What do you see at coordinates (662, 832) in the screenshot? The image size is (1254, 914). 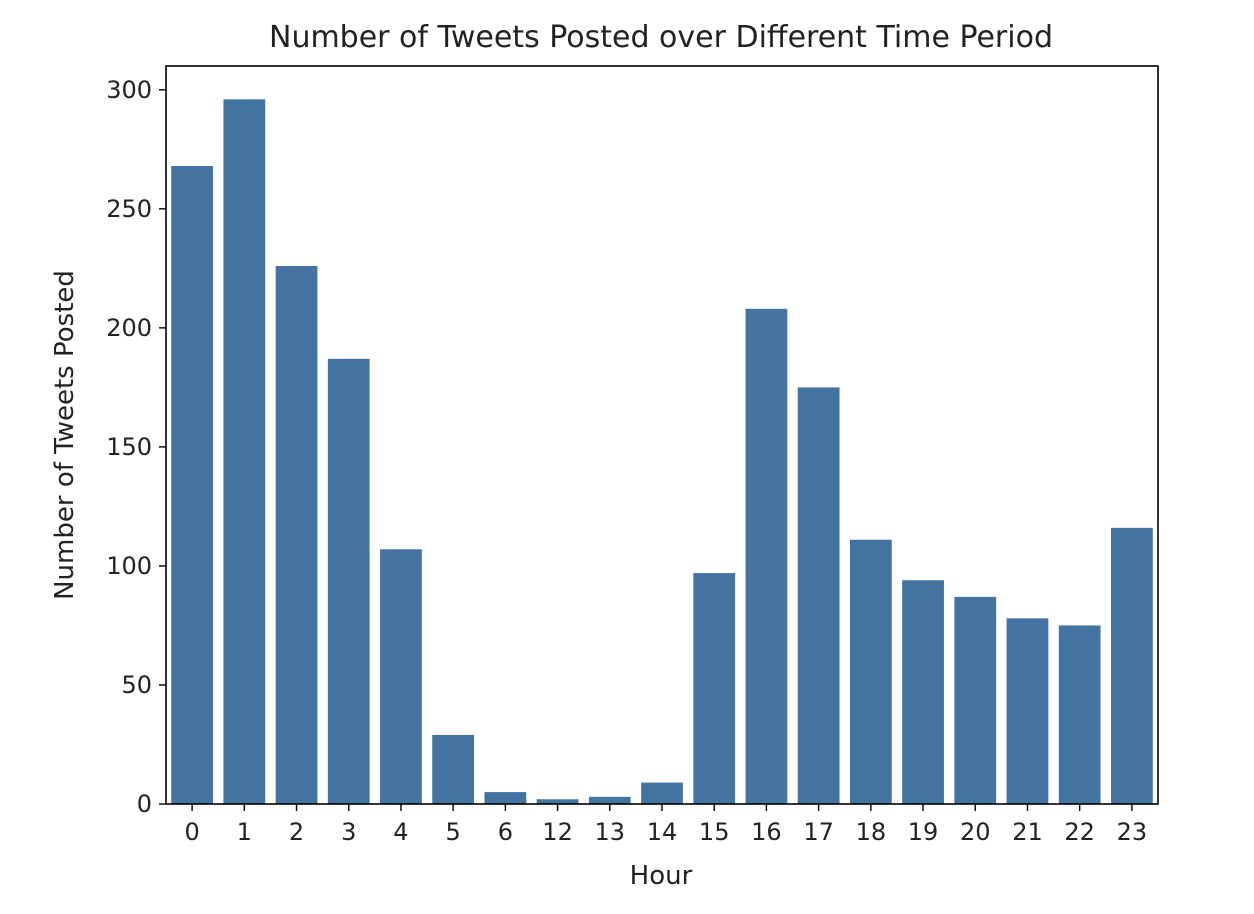 I see `x-tick-label: 14` at bounding box center [662, 832].